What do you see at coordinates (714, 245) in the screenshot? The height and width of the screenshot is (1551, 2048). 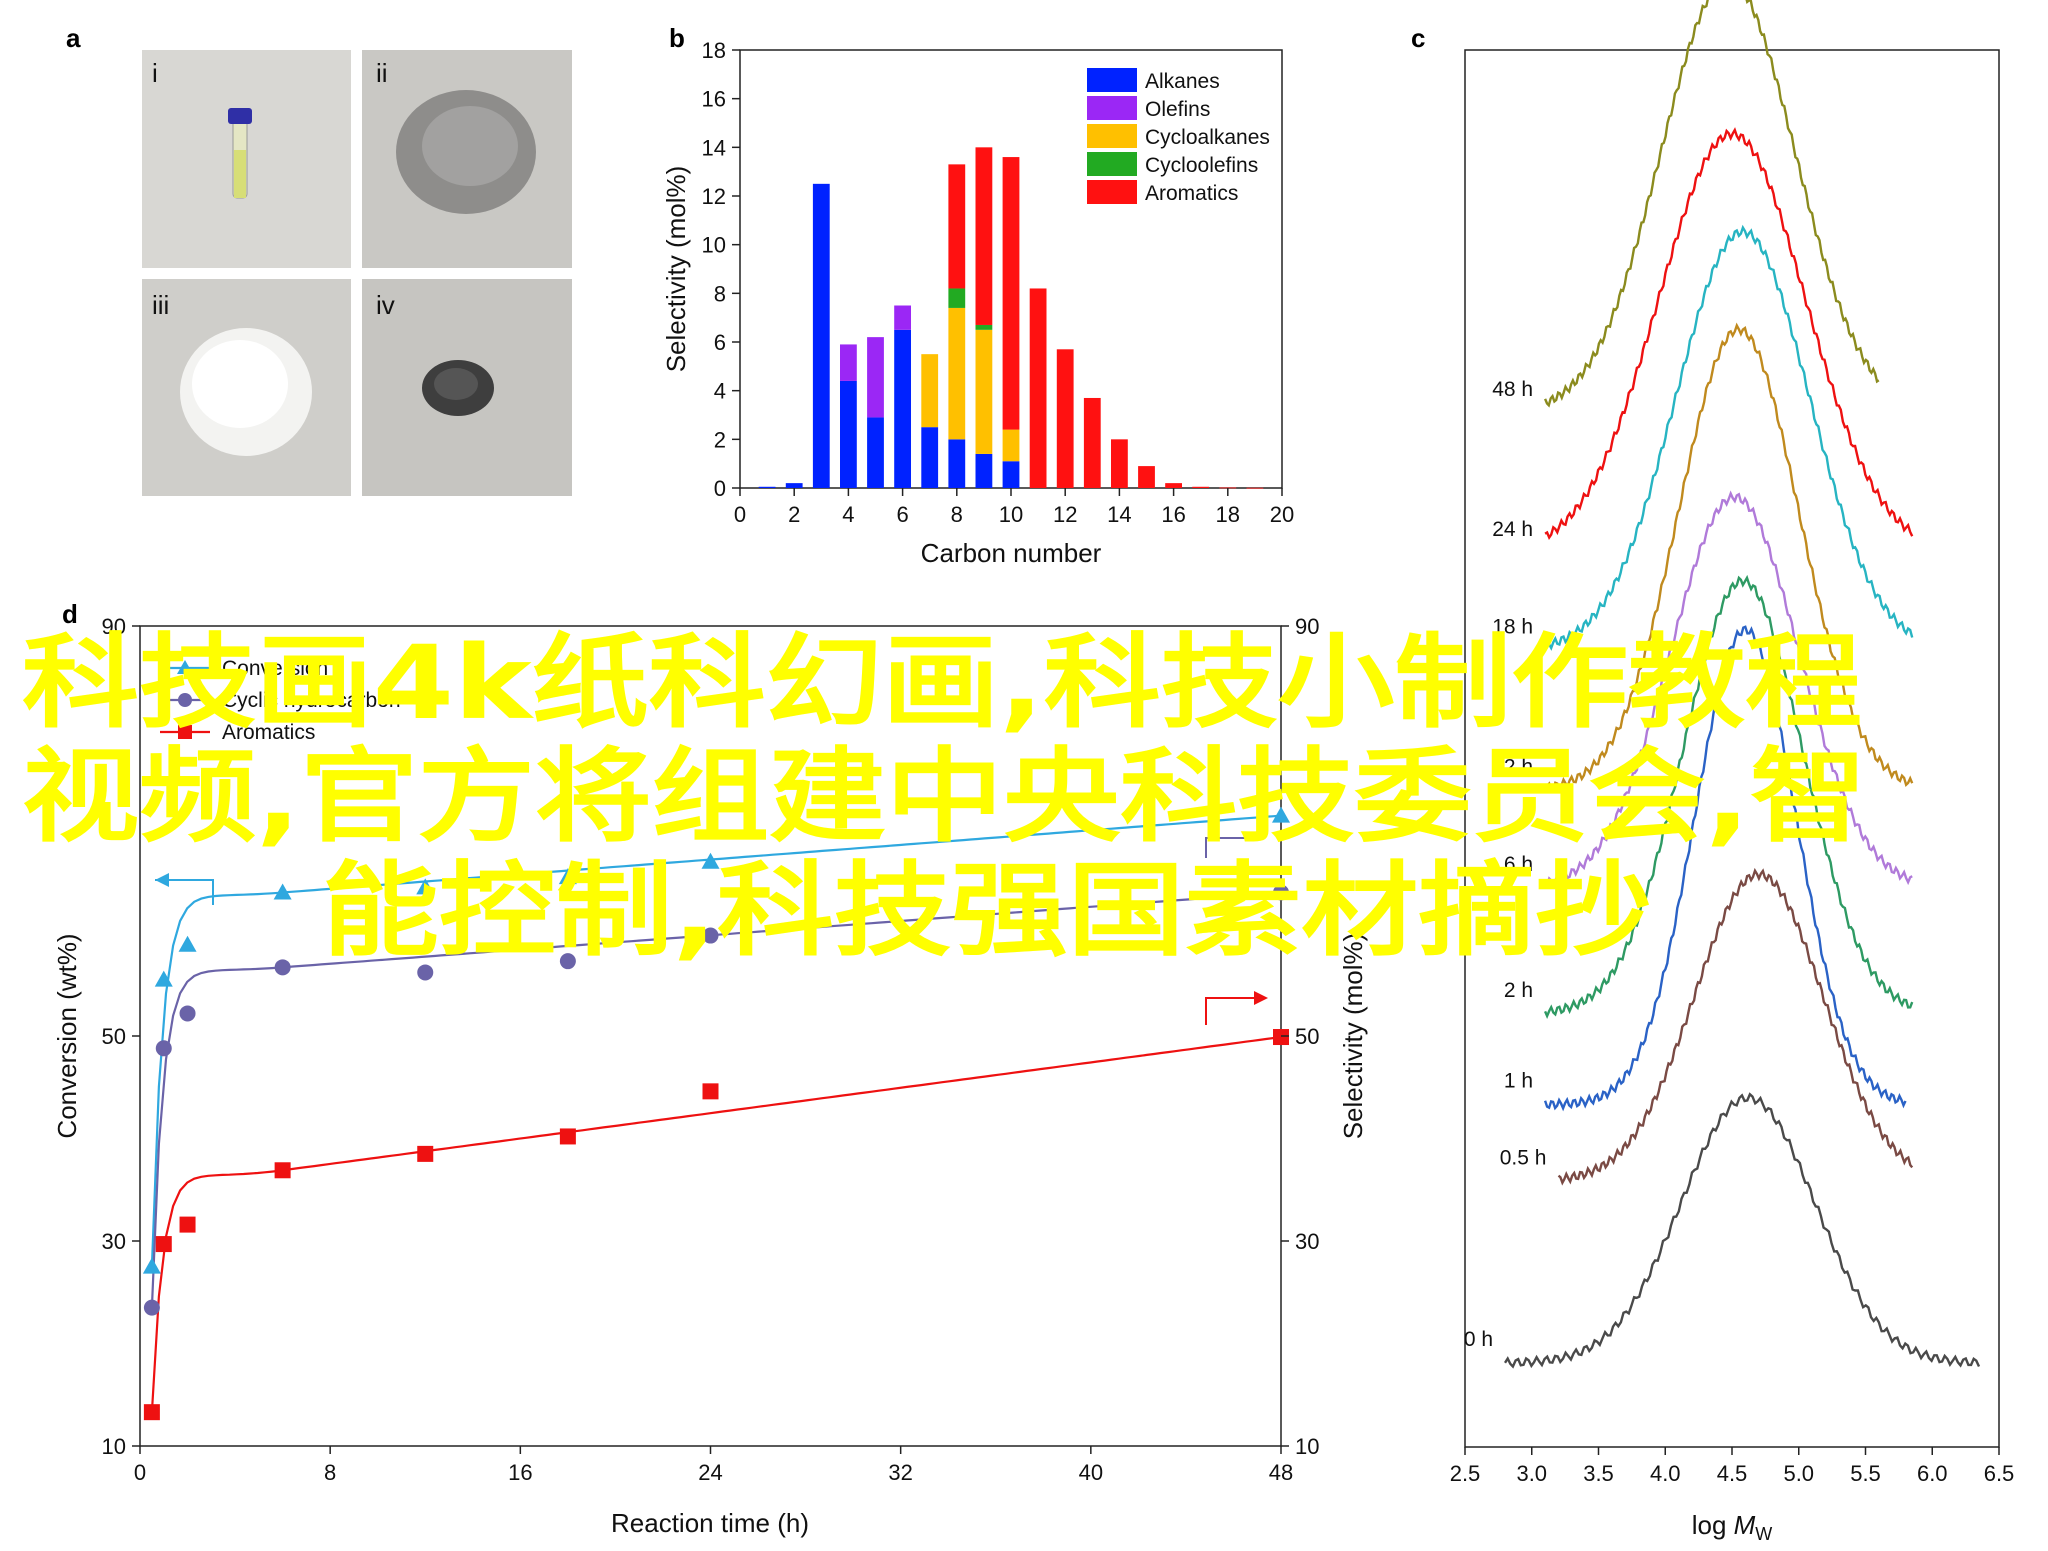 I see `b-ytick-label: 10` at bounding box center [714, 245].